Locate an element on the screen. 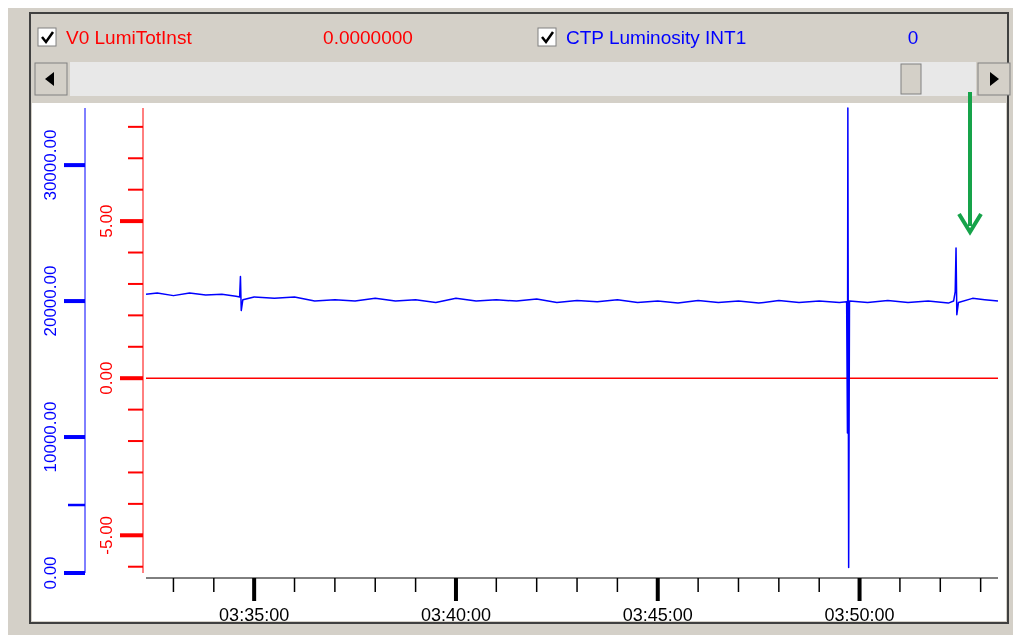 The height and width of the screenshot is (643, 1021). x-tick-label: 03:50:00 is located at coordinates (859, 615).